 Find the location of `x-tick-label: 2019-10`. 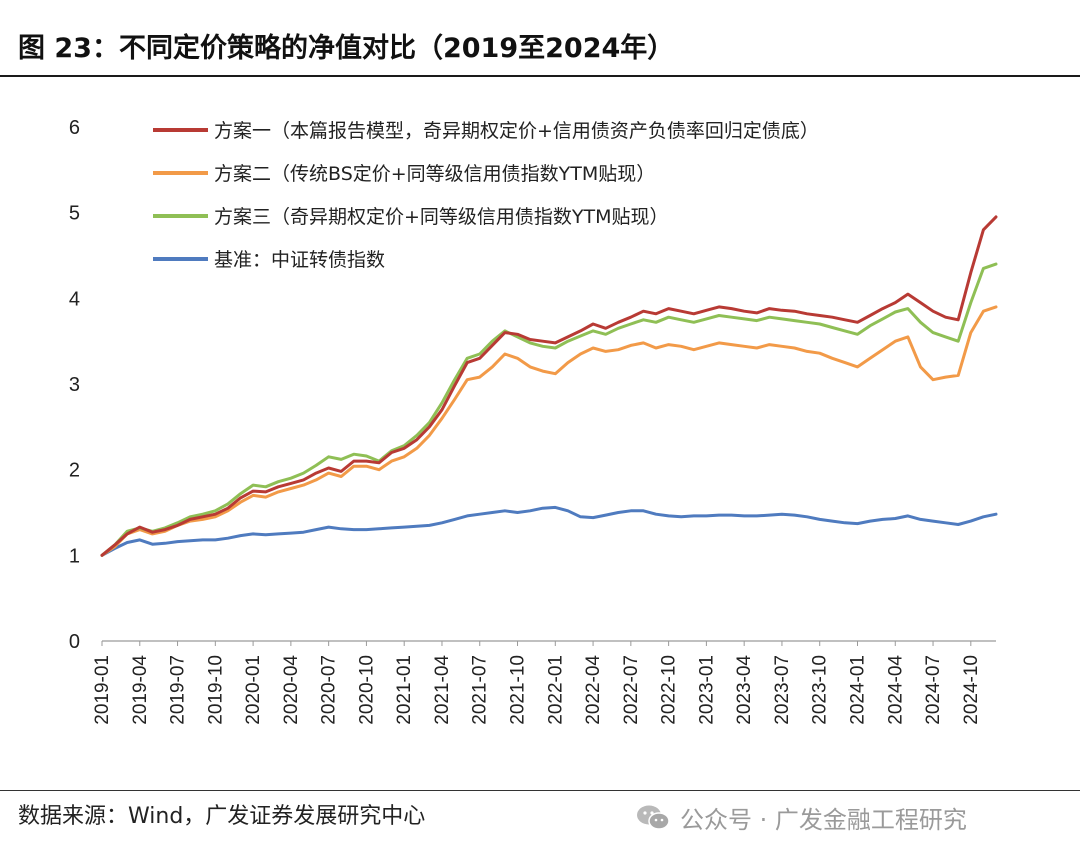

x-tick-label: 2019-10 is located at coordinates (215, 690).